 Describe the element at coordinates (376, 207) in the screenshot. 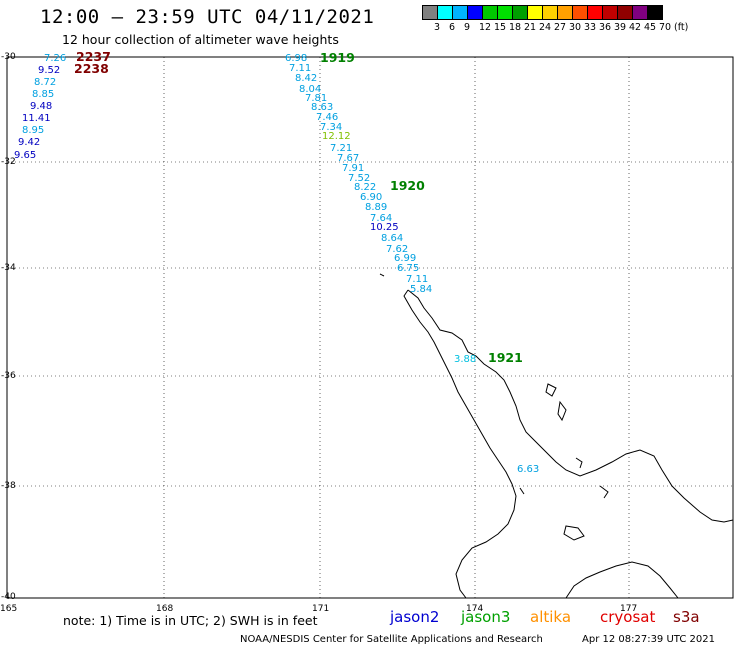

I see `wave-height-value: 8.89` at that location.